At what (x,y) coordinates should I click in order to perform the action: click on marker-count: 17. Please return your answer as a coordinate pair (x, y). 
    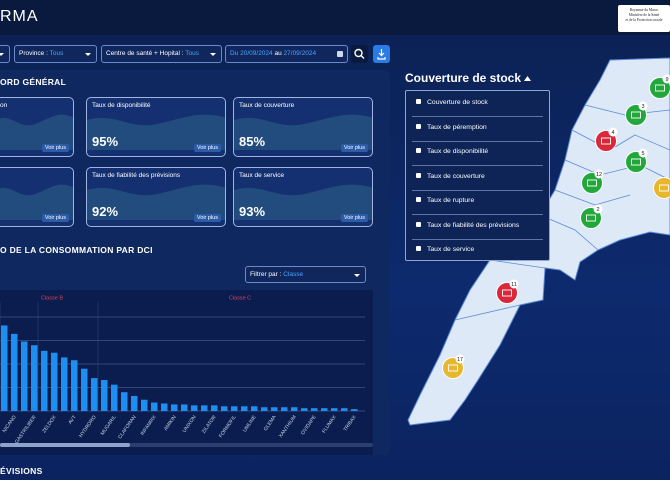
    Looking at the image, I should click on (460, 360).